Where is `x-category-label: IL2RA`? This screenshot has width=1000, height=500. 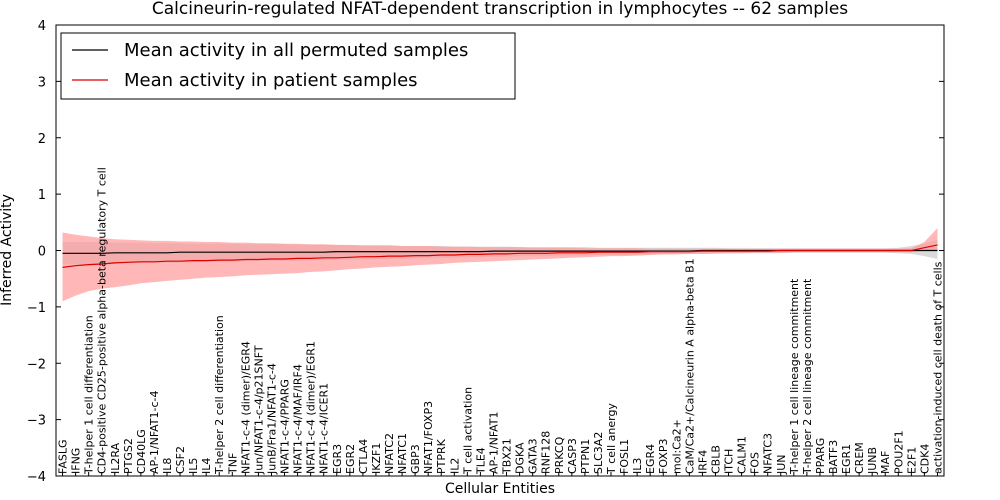 x-category-label: IL2RA is located at coordinates (115, 458).